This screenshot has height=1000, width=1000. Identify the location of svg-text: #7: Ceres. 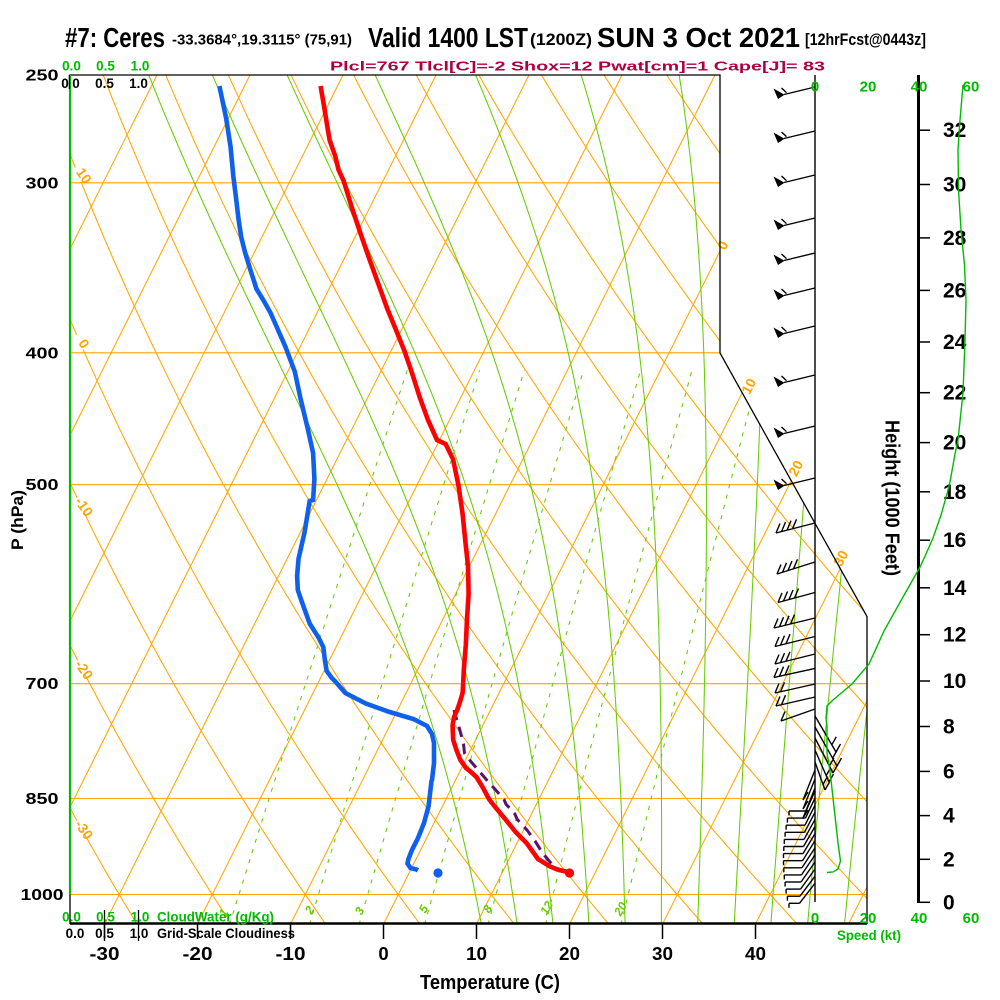
(115, 37).